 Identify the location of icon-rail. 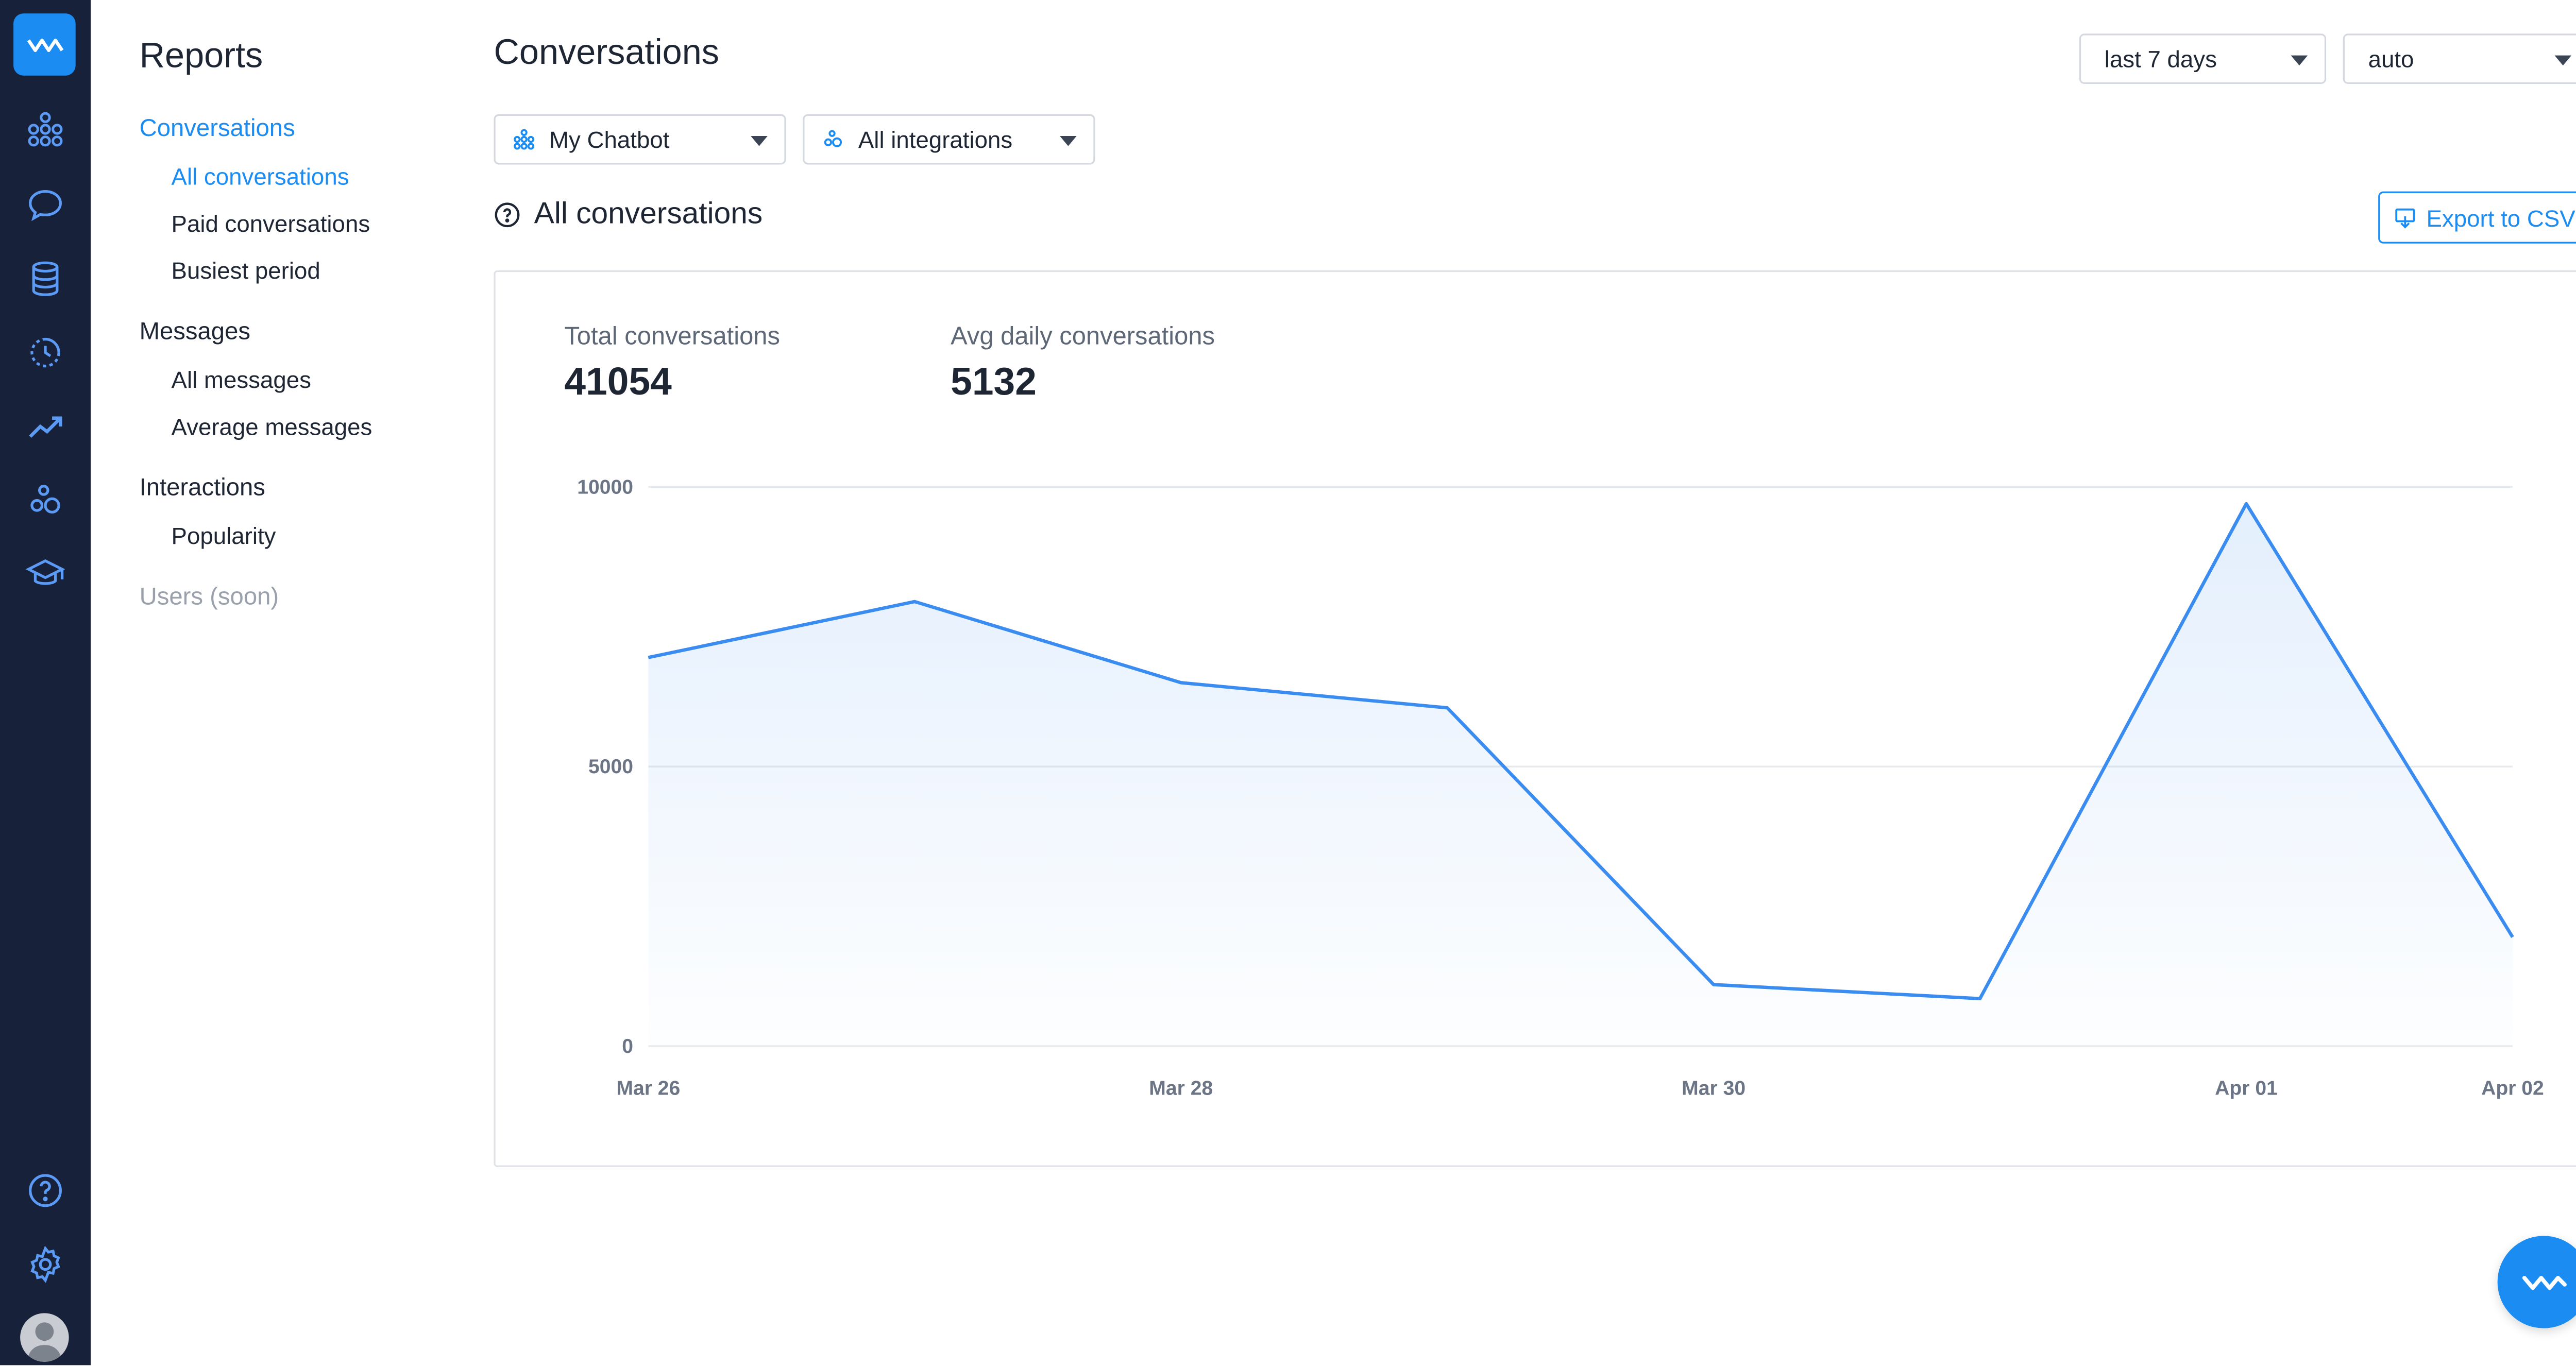
(45, 682).